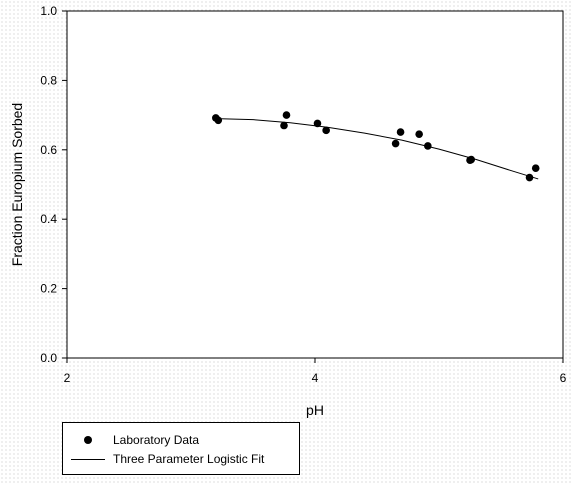 Image resolution: width=571 pixels, height=485 pixels. I want to click on y-tick-label: 0.4, so click(48, 219).